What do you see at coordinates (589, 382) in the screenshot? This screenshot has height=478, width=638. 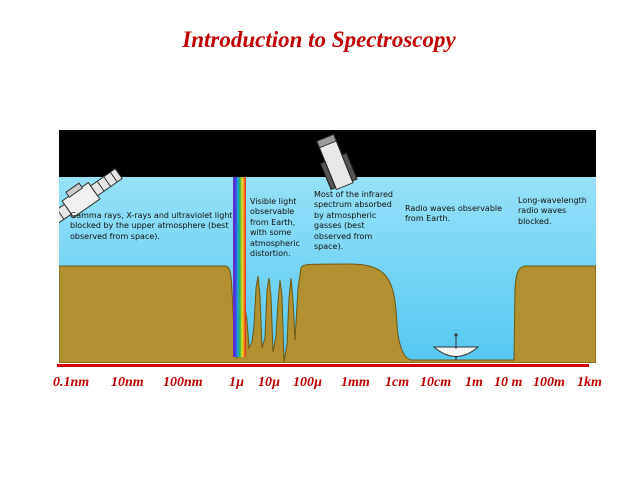 I see `scale-tick-label: 1km` at bounding box center [589, 382].